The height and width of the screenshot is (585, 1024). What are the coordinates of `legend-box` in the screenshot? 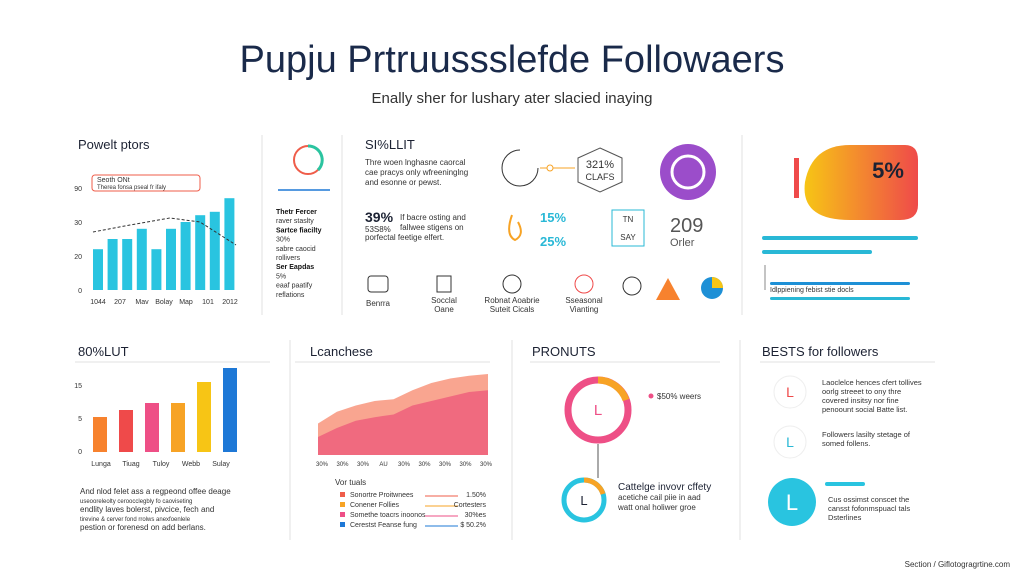 It's located at (146, 183).